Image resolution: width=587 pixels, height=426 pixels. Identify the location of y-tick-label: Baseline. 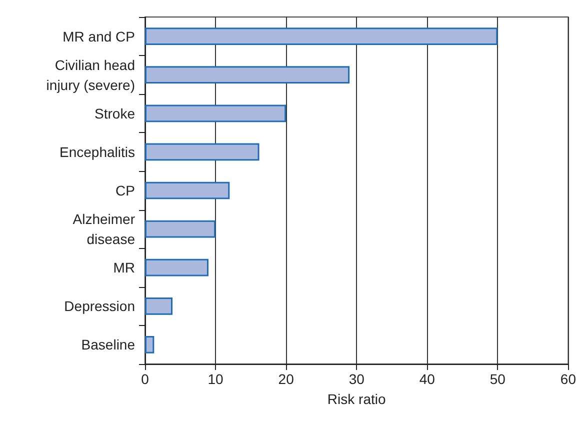
(108, 344).